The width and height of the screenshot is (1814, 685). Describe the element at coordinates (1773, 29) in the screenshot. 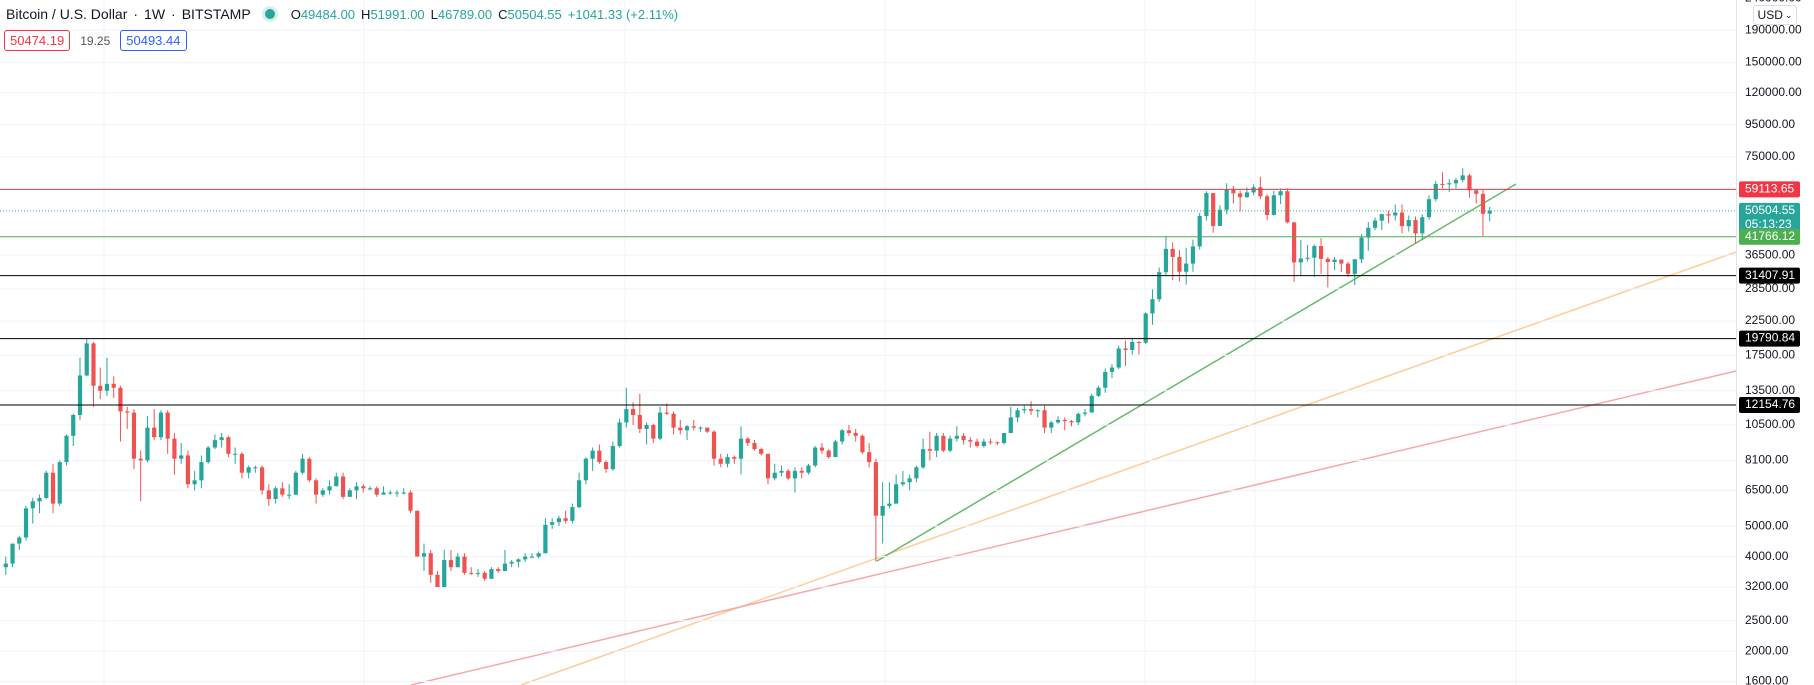

I see `y-tick-label: 190000.00` at that location.